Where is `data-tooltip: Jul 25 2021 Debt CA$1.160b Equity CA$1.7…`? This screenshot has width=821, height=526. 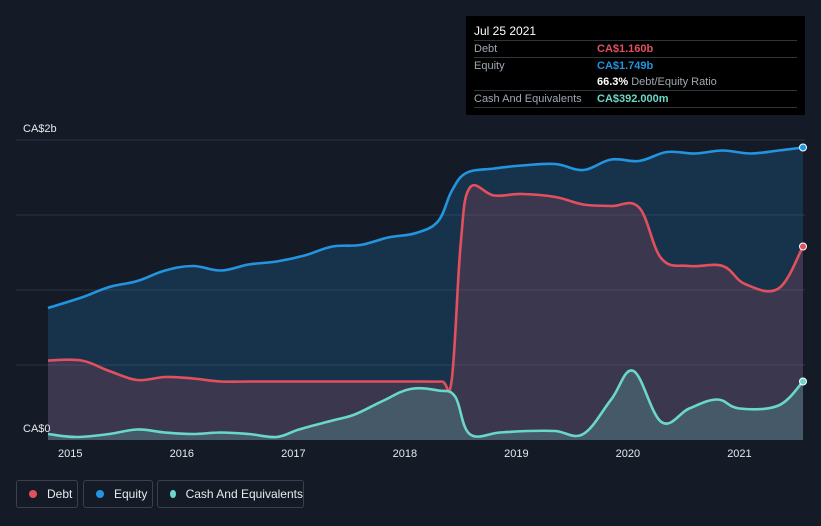
data-tooltip: Jul 25 2021 Debt CA$1.160b Equity CA$1.7… is located at coordinates (635, 65).